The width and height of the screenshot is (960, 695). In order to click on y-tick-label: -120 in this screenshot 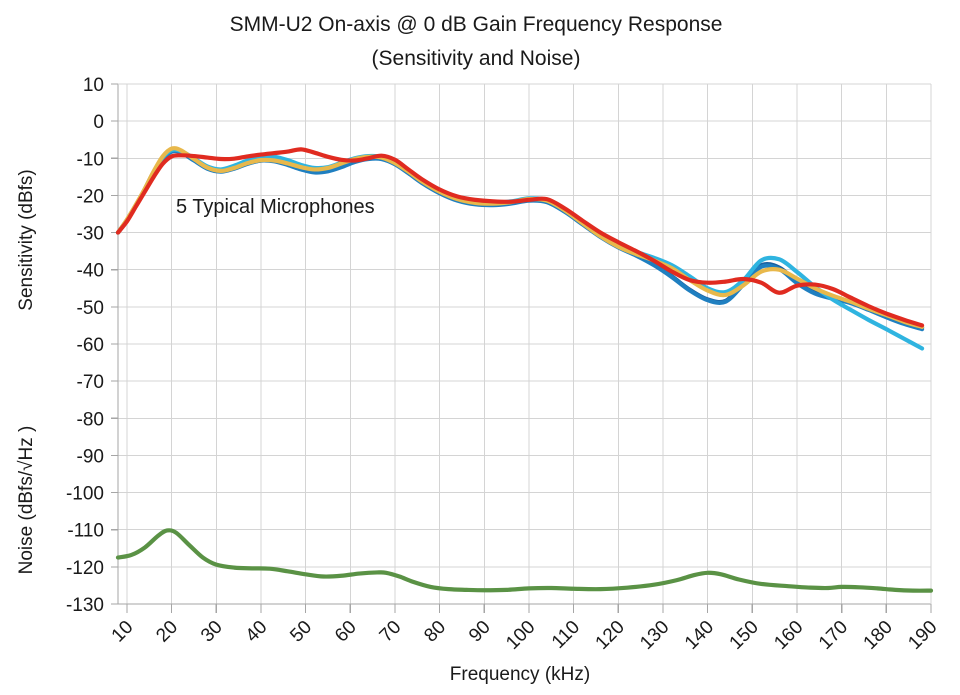, I will do `click(85, 568)`.